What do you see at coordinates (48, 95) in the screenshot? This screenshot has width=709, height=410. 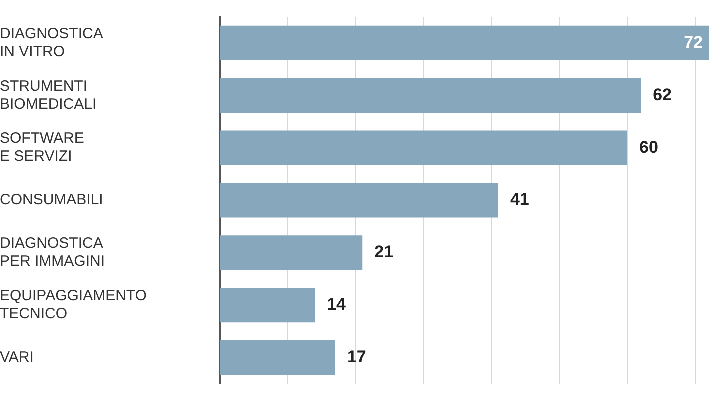 I see `y-tick-label: STRUMENTI BIOMEDICALI` at bounding box center [48, 95].